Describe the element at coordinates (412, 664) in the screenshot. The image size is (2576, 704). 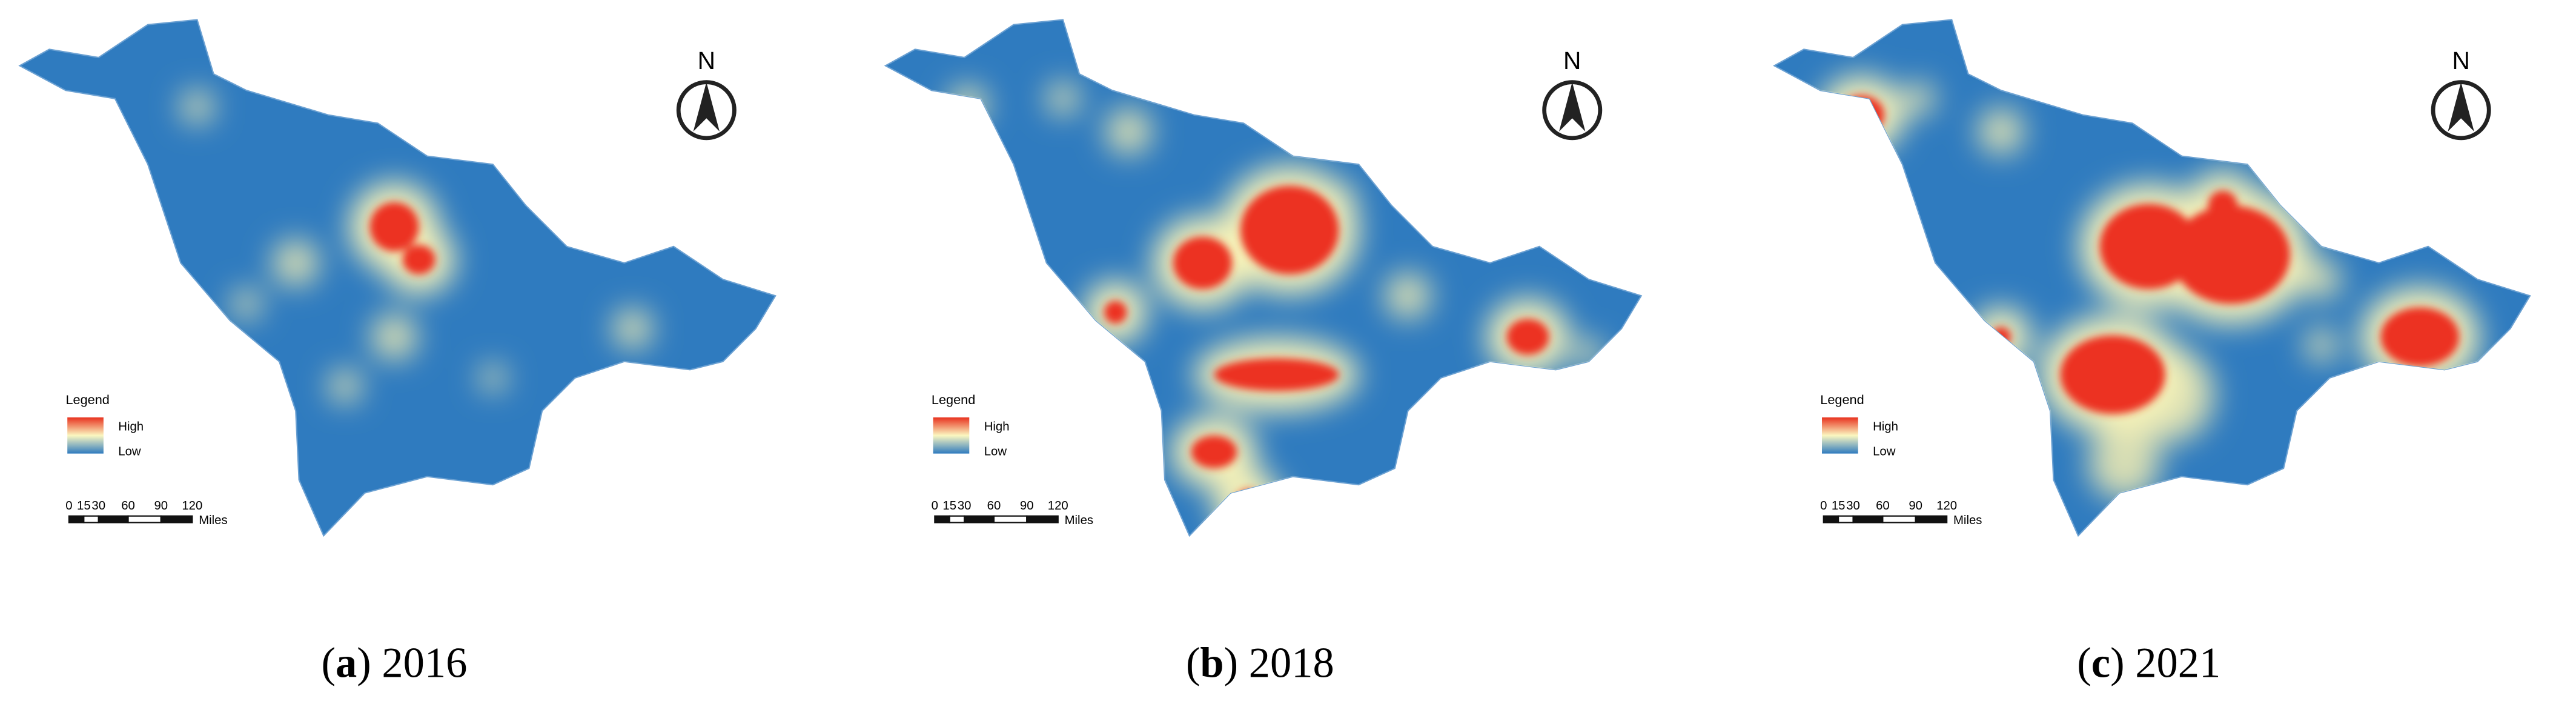
I see `caption-rest: ) 2016` at that location.